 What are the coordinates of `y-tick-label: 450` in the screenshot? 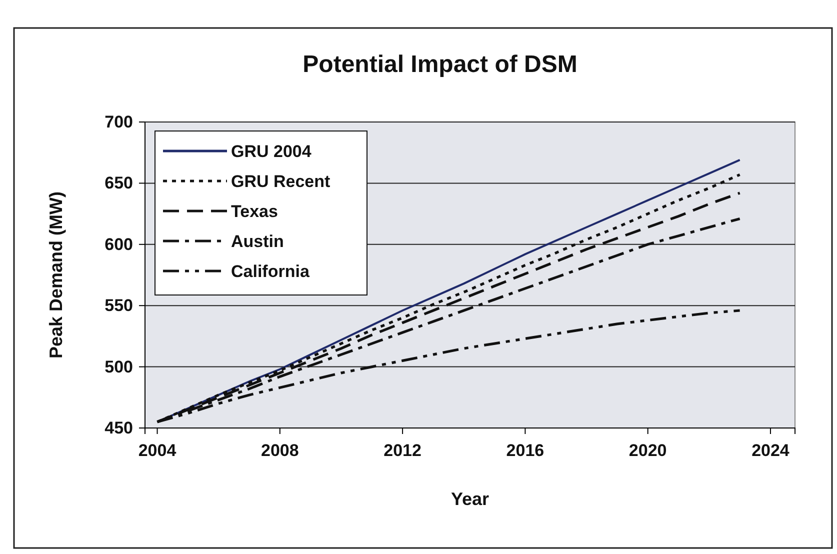 It's located at (118, 428).